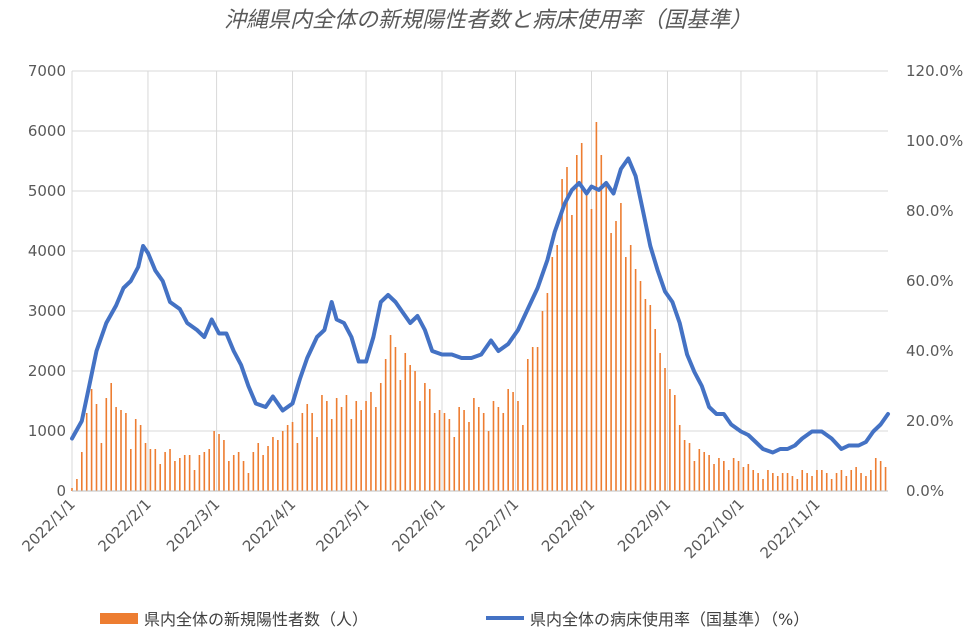 The image size is (976, 638). Describe the element at coordinates (487, 20) in the screenshot. I see `chart-title: 沖縄県内全体の新規陽性者数と病床使用率（国基準）` at that location.